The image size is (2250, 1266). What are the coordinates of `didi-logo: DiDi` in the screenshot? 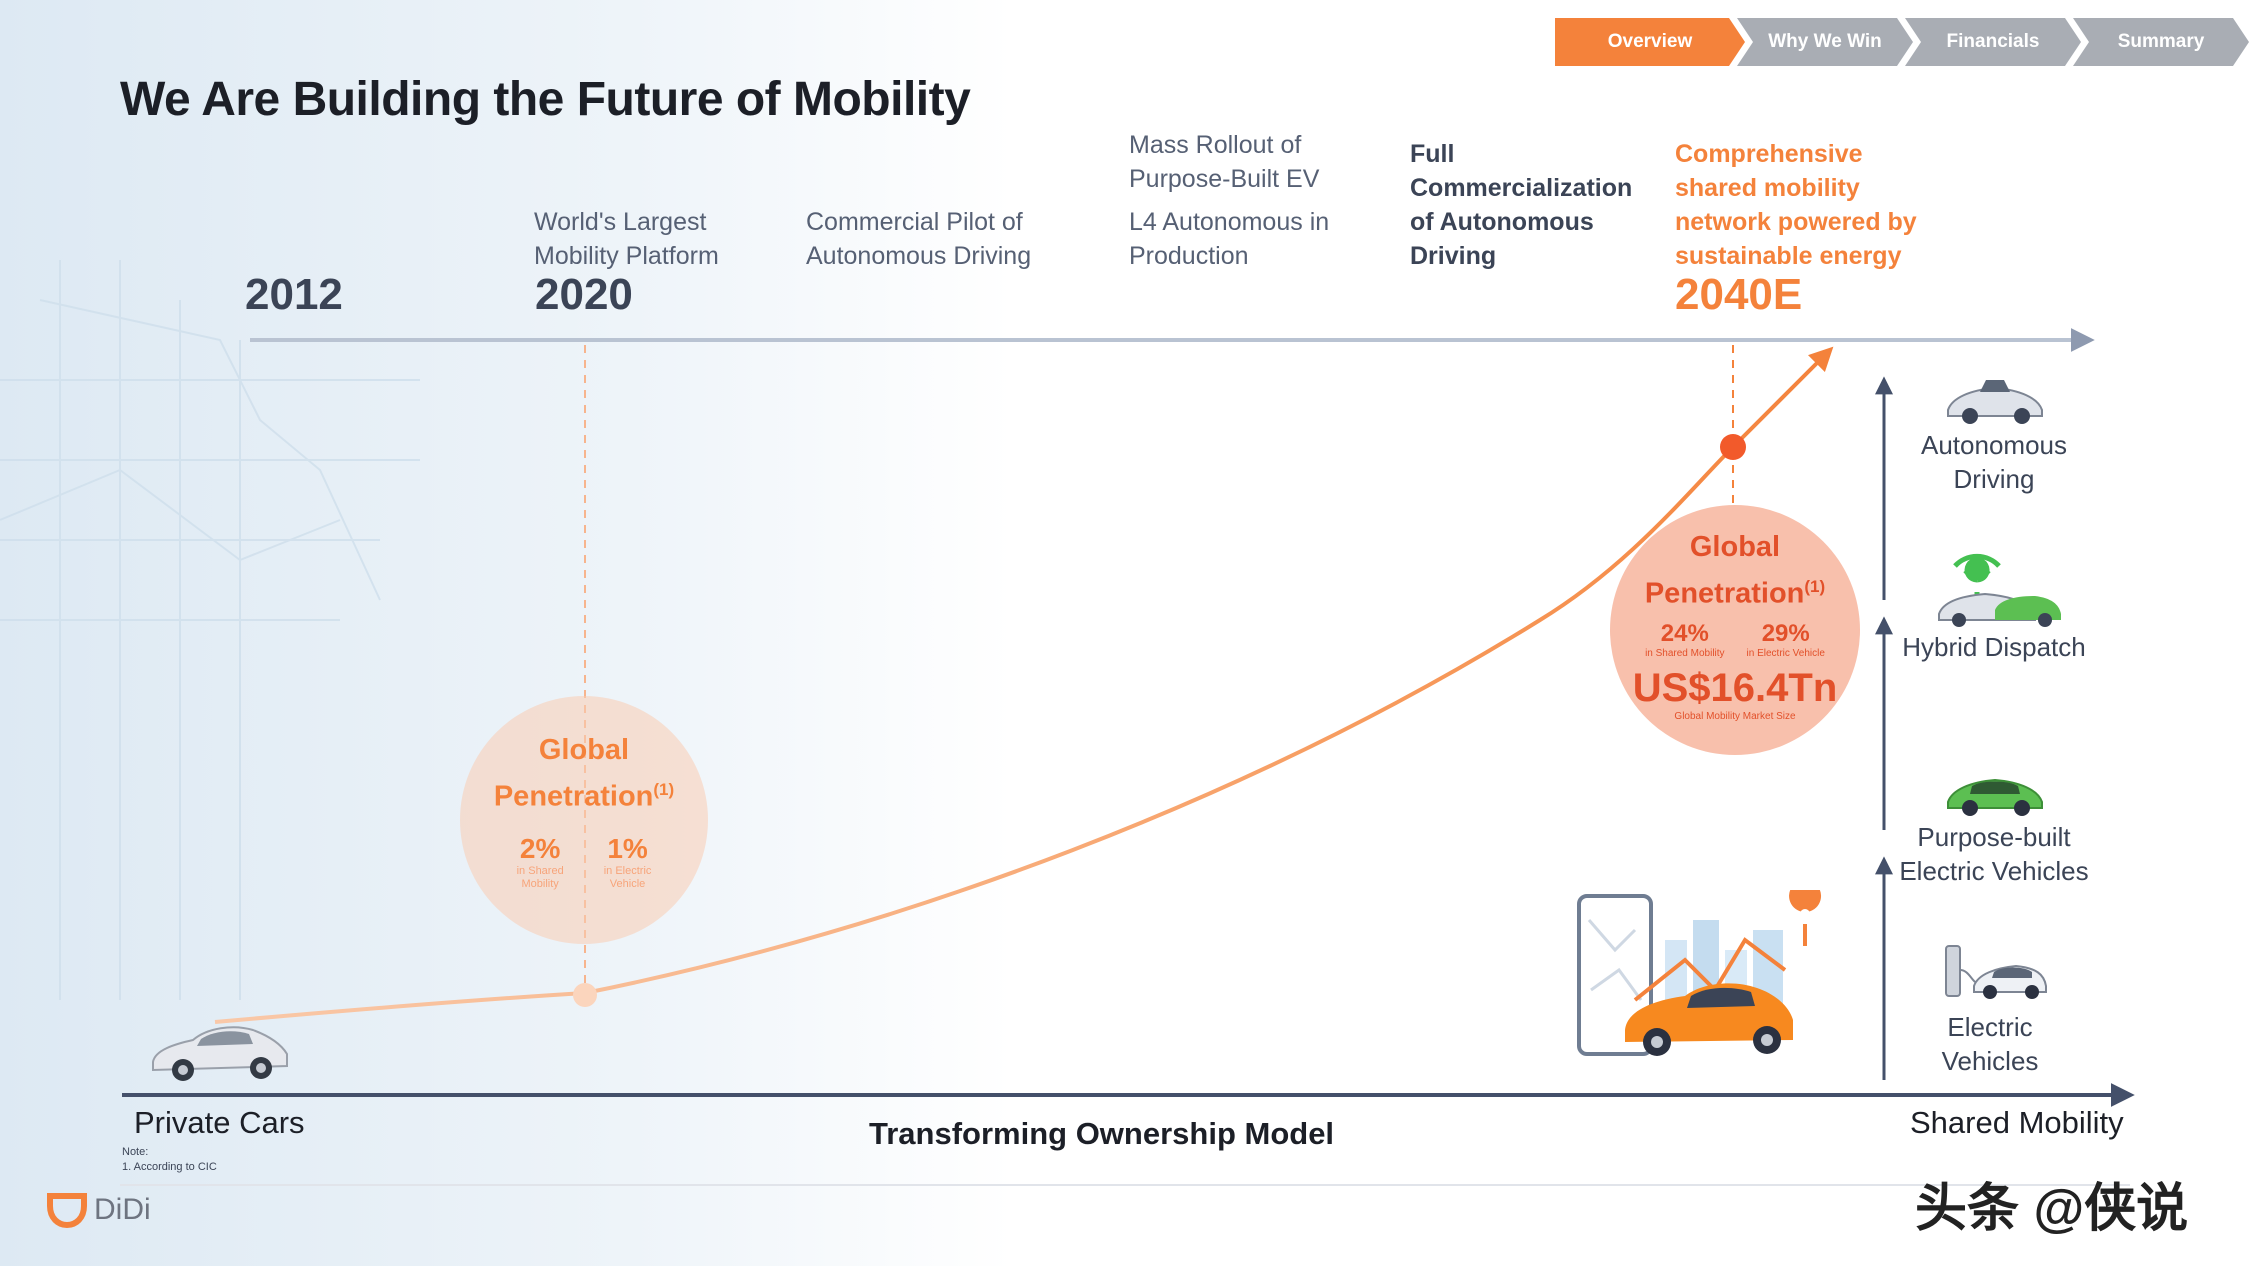 It's located at (98, 1210).